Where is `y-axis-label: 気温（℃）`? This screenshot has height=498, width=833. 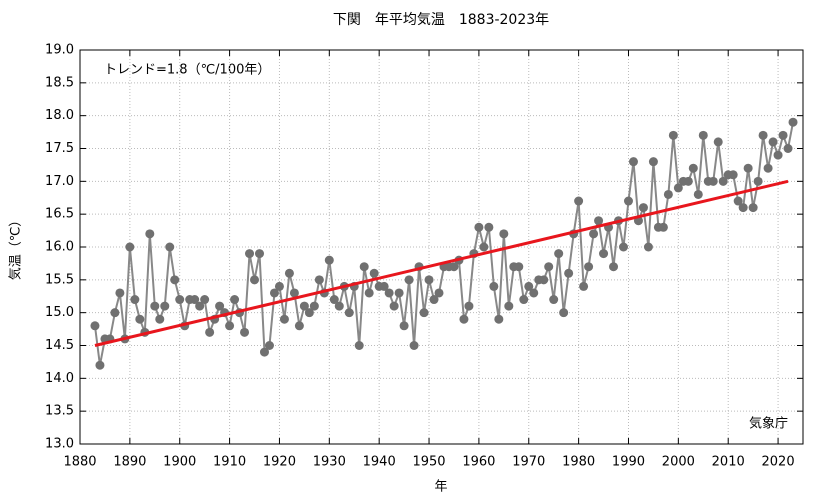 y-axis-label: 気温（℃） is located at coordinates (16, 247).